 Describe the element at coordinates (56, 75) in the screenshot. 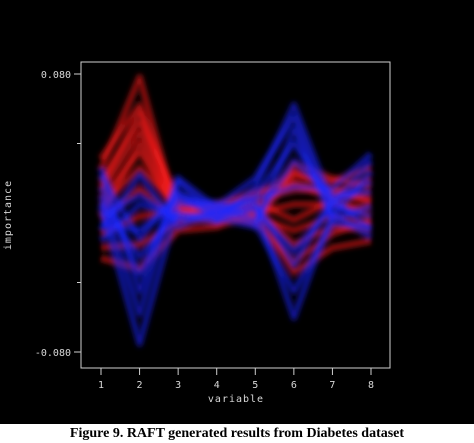

I see `y-tick-label-0.080: 0.080` at that location.